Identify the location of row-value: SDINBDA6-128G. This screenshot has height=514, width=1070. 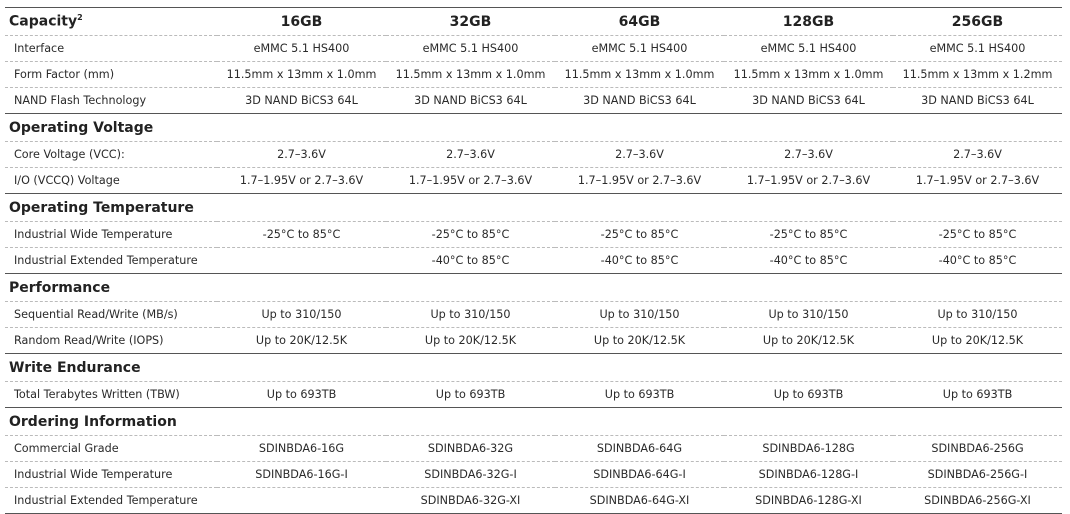
(808, 448).